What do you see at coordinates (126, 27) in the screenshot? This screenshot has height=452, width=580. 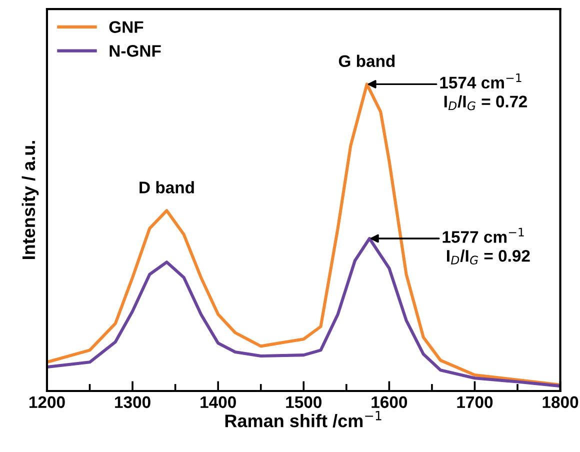 I see `legend-label: GNF` at bounding box center [126, 27].